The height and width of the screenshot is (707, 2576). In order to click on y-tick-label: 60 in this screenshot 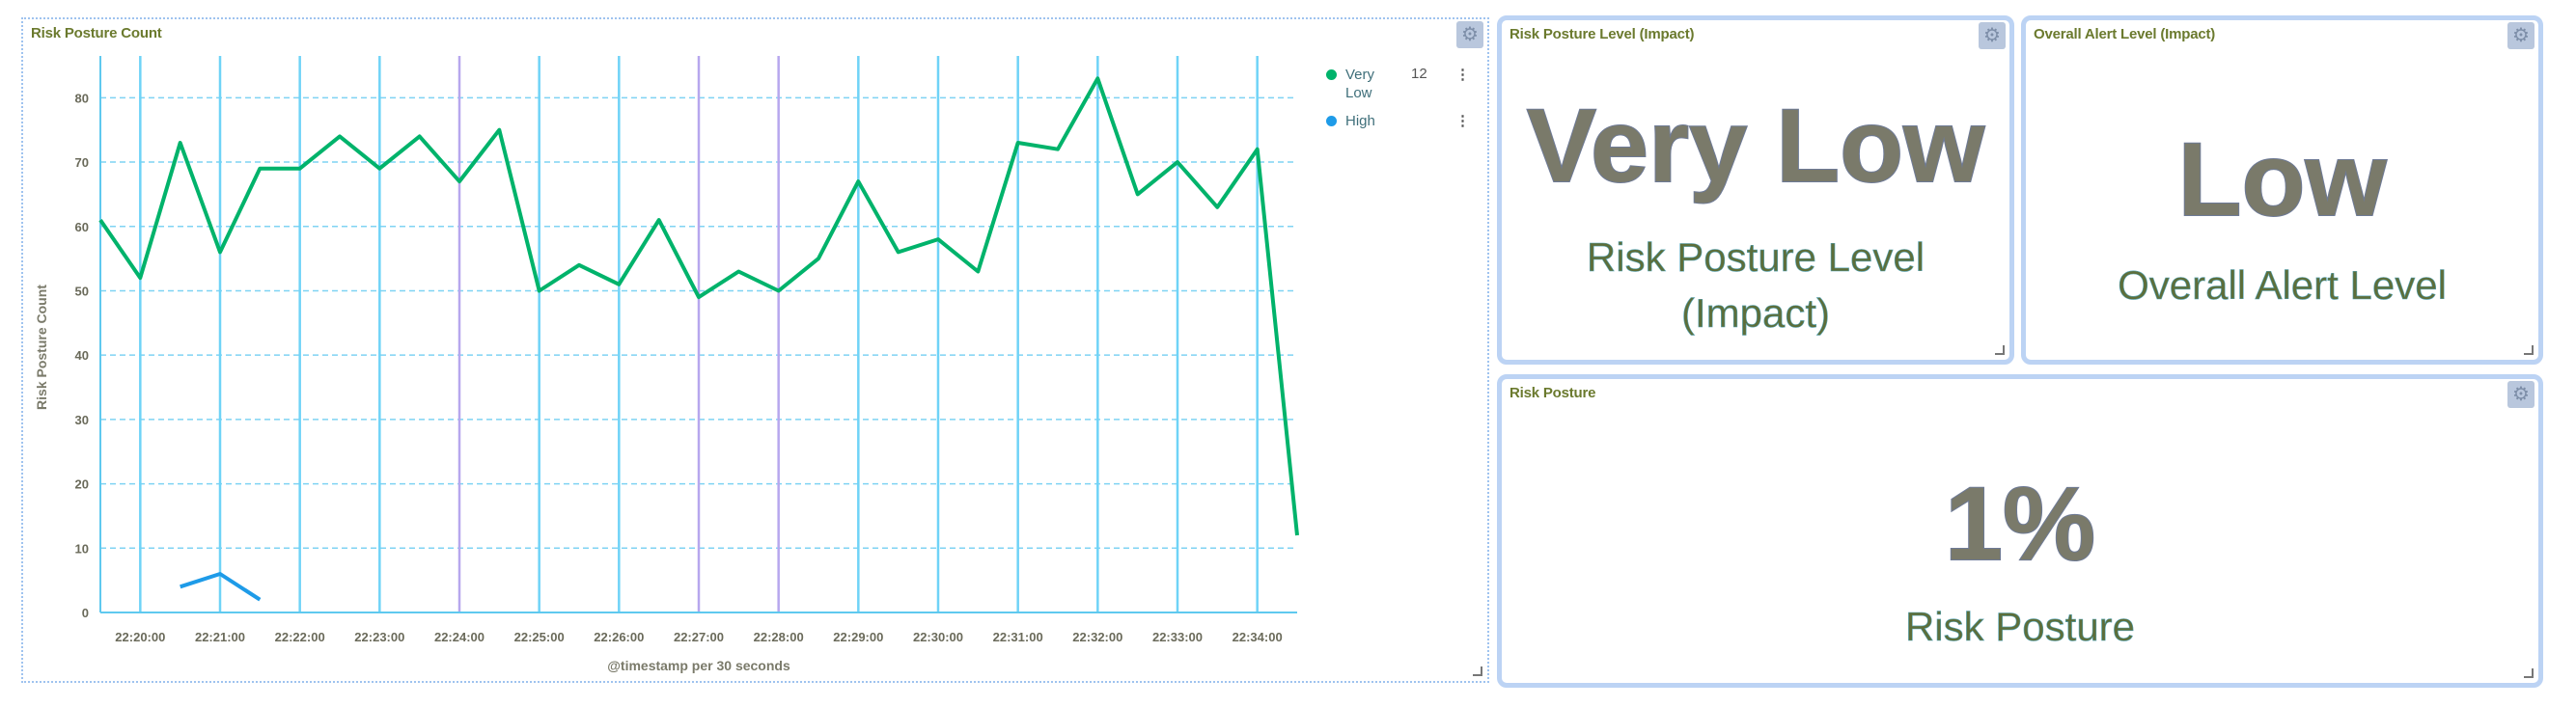, I will do `click(82, 227)`.